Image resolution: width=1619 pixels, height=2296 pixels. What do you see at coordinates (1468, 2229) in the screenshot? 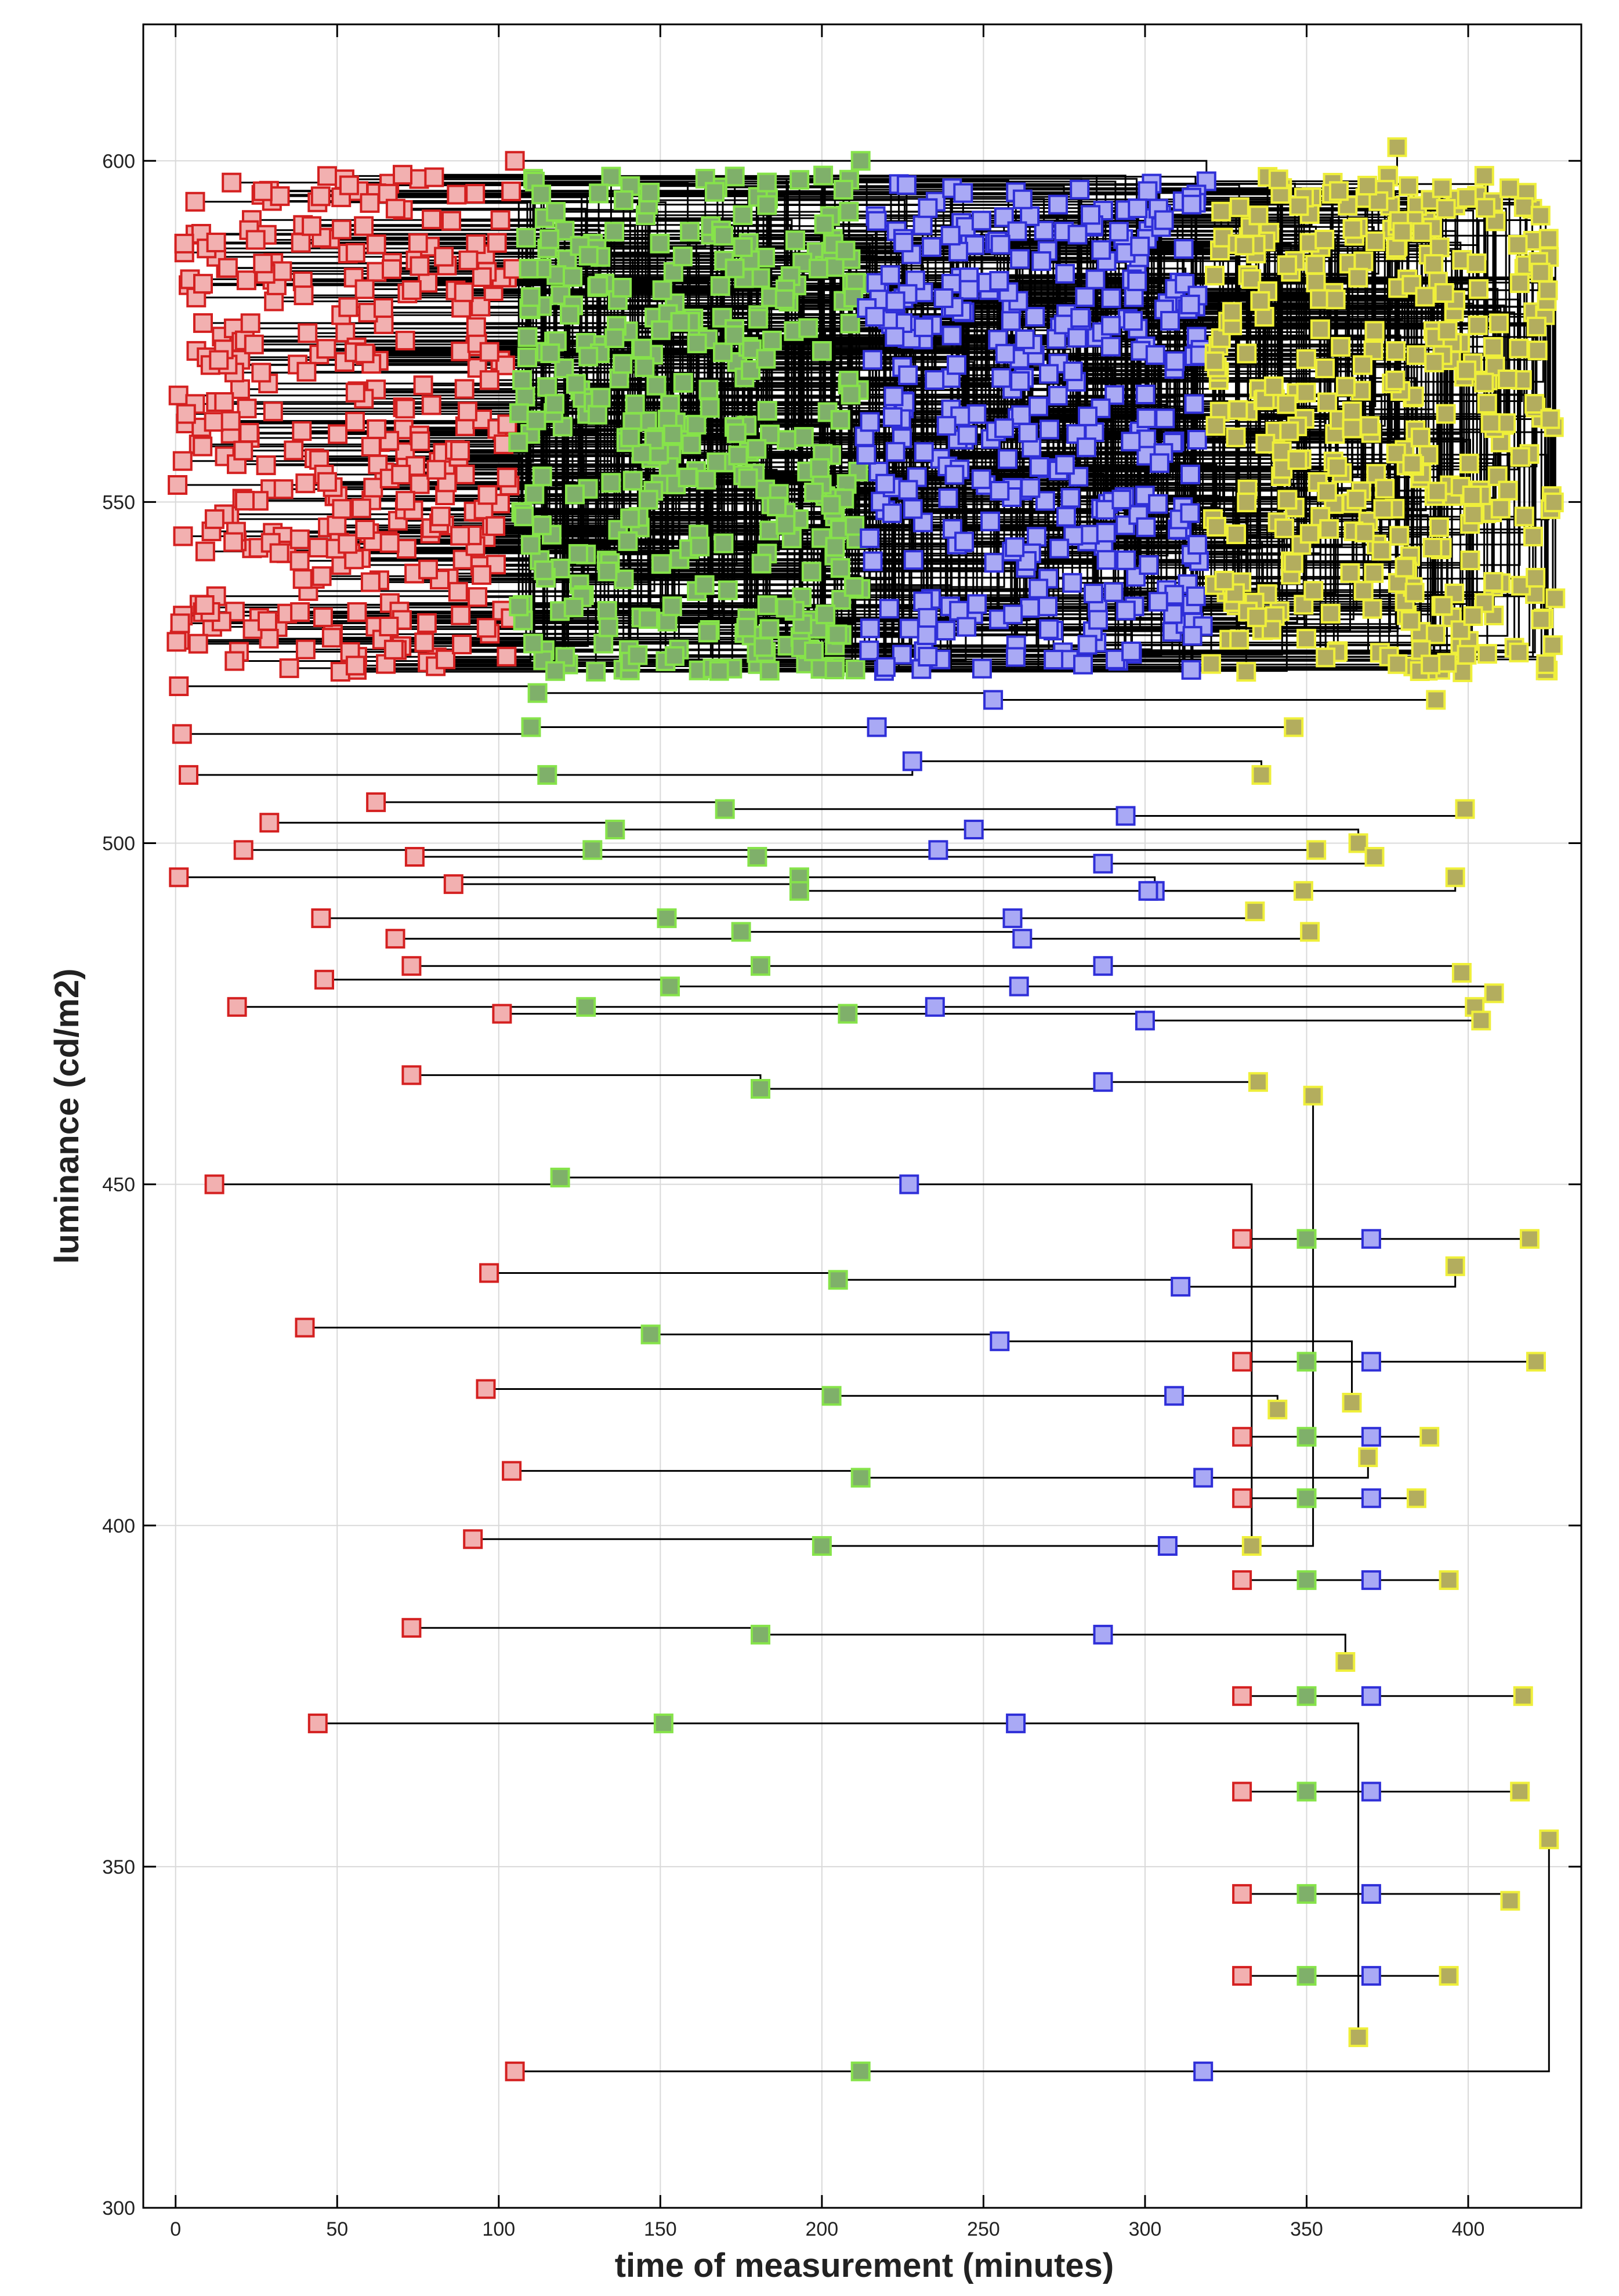
I see `x-tick-label: 400` at bounding box center [1468, 2229].